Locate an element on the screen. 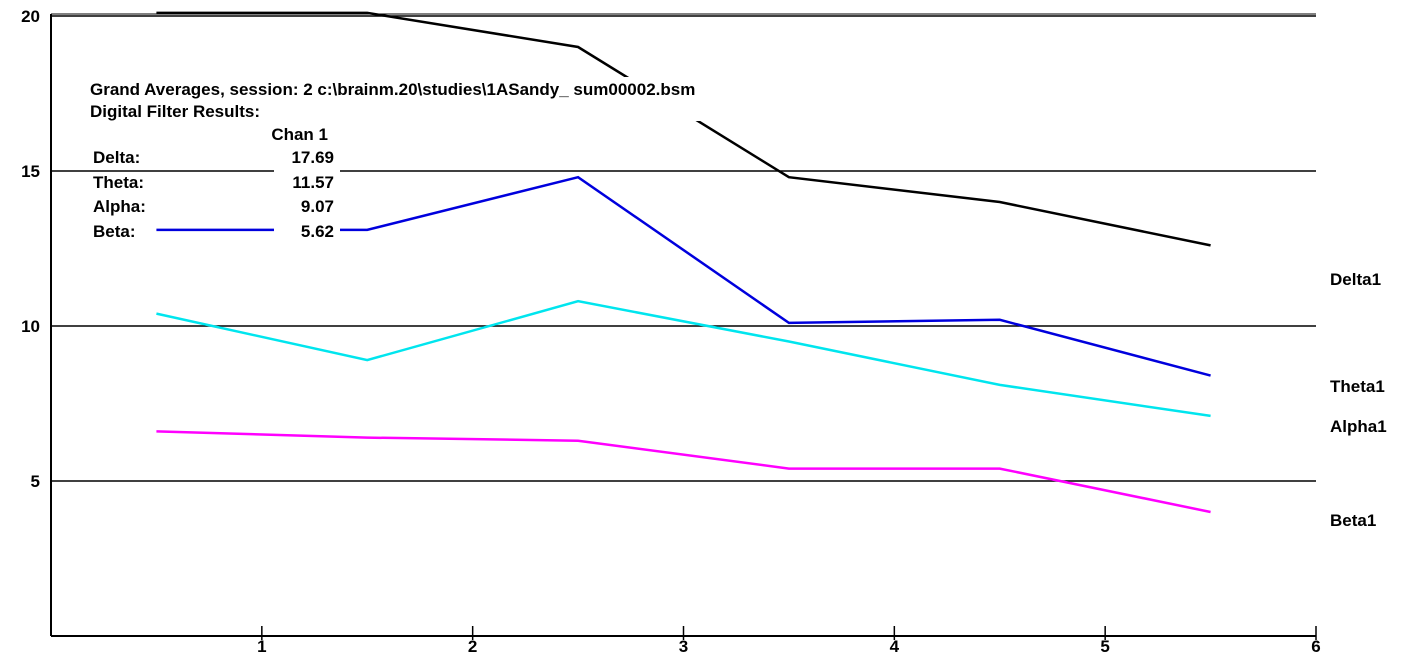 This screenshot has width=1404, height=656. info-row-label: Delta: is located at coordinates (116, 157).